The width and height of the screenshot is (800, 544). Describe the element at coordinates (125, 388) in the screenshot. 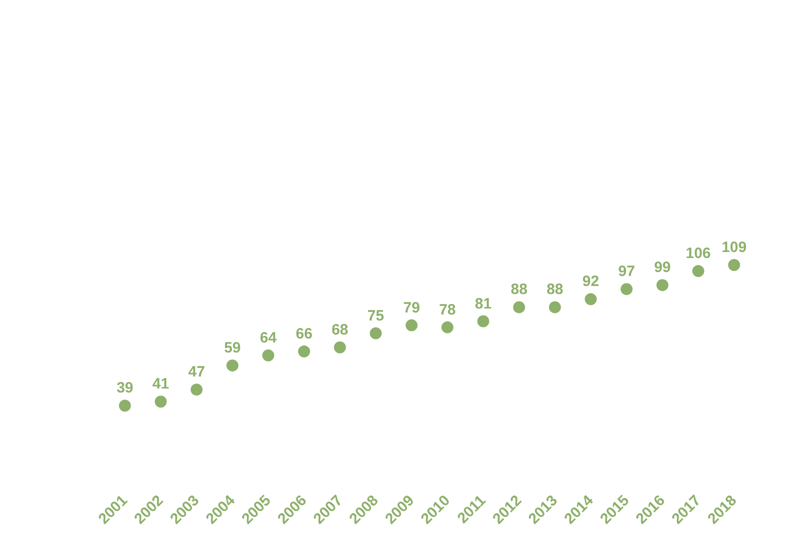

I see `data-label: 39` at that location.